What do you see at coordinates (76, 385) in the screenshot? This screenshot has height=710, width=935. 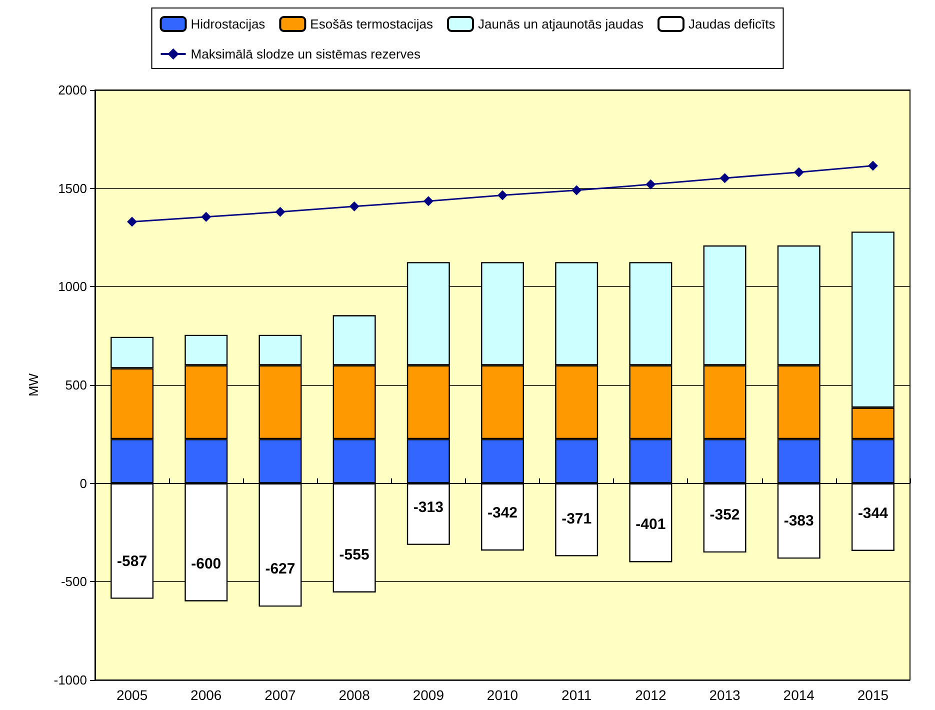 I see `y-tick-label: 500` at bounding box center [76, 385].